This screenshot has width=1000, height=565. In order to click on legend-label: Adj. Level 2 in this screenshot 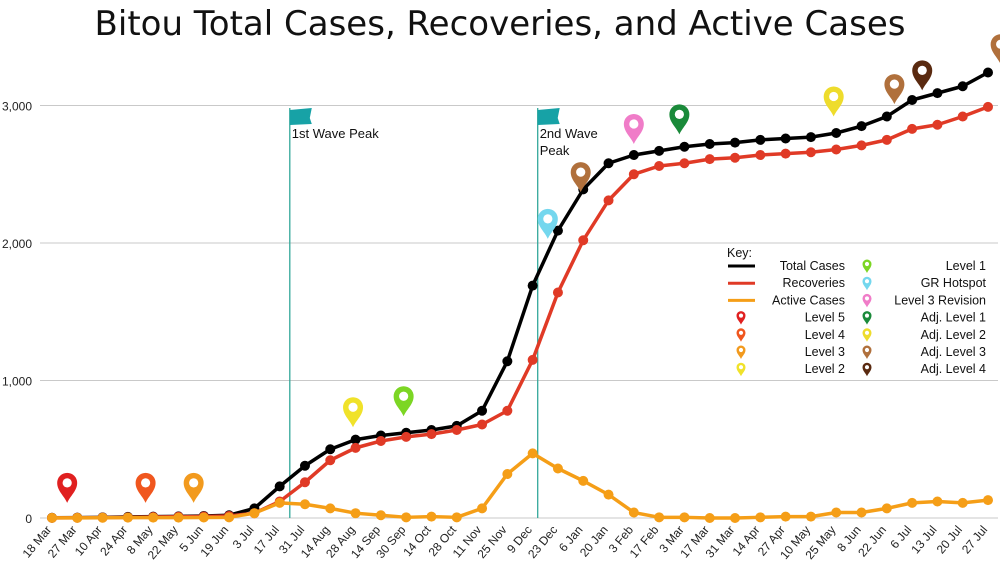, I will do `click(953, 335)`.